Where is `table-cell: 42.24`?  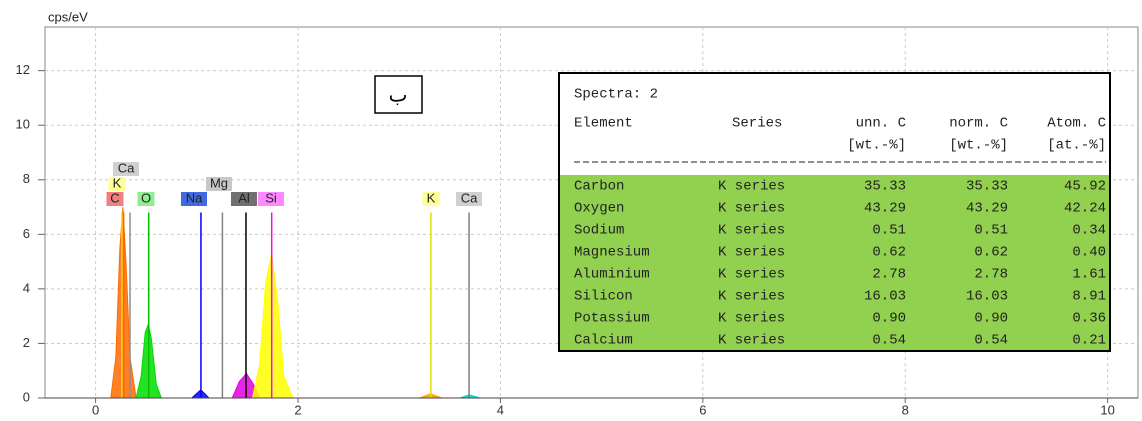 table-cell: 42.24 is located at coordinates (1085, 209).